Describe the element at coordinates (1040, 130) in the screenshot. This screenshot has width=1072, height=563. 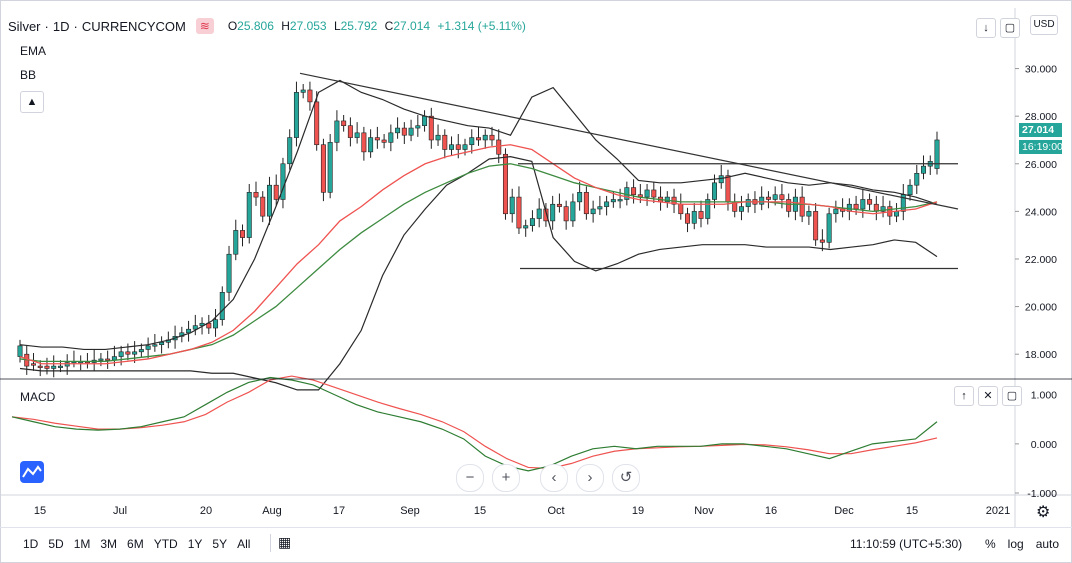
I see `last-price-tag: 27.014` at that location.